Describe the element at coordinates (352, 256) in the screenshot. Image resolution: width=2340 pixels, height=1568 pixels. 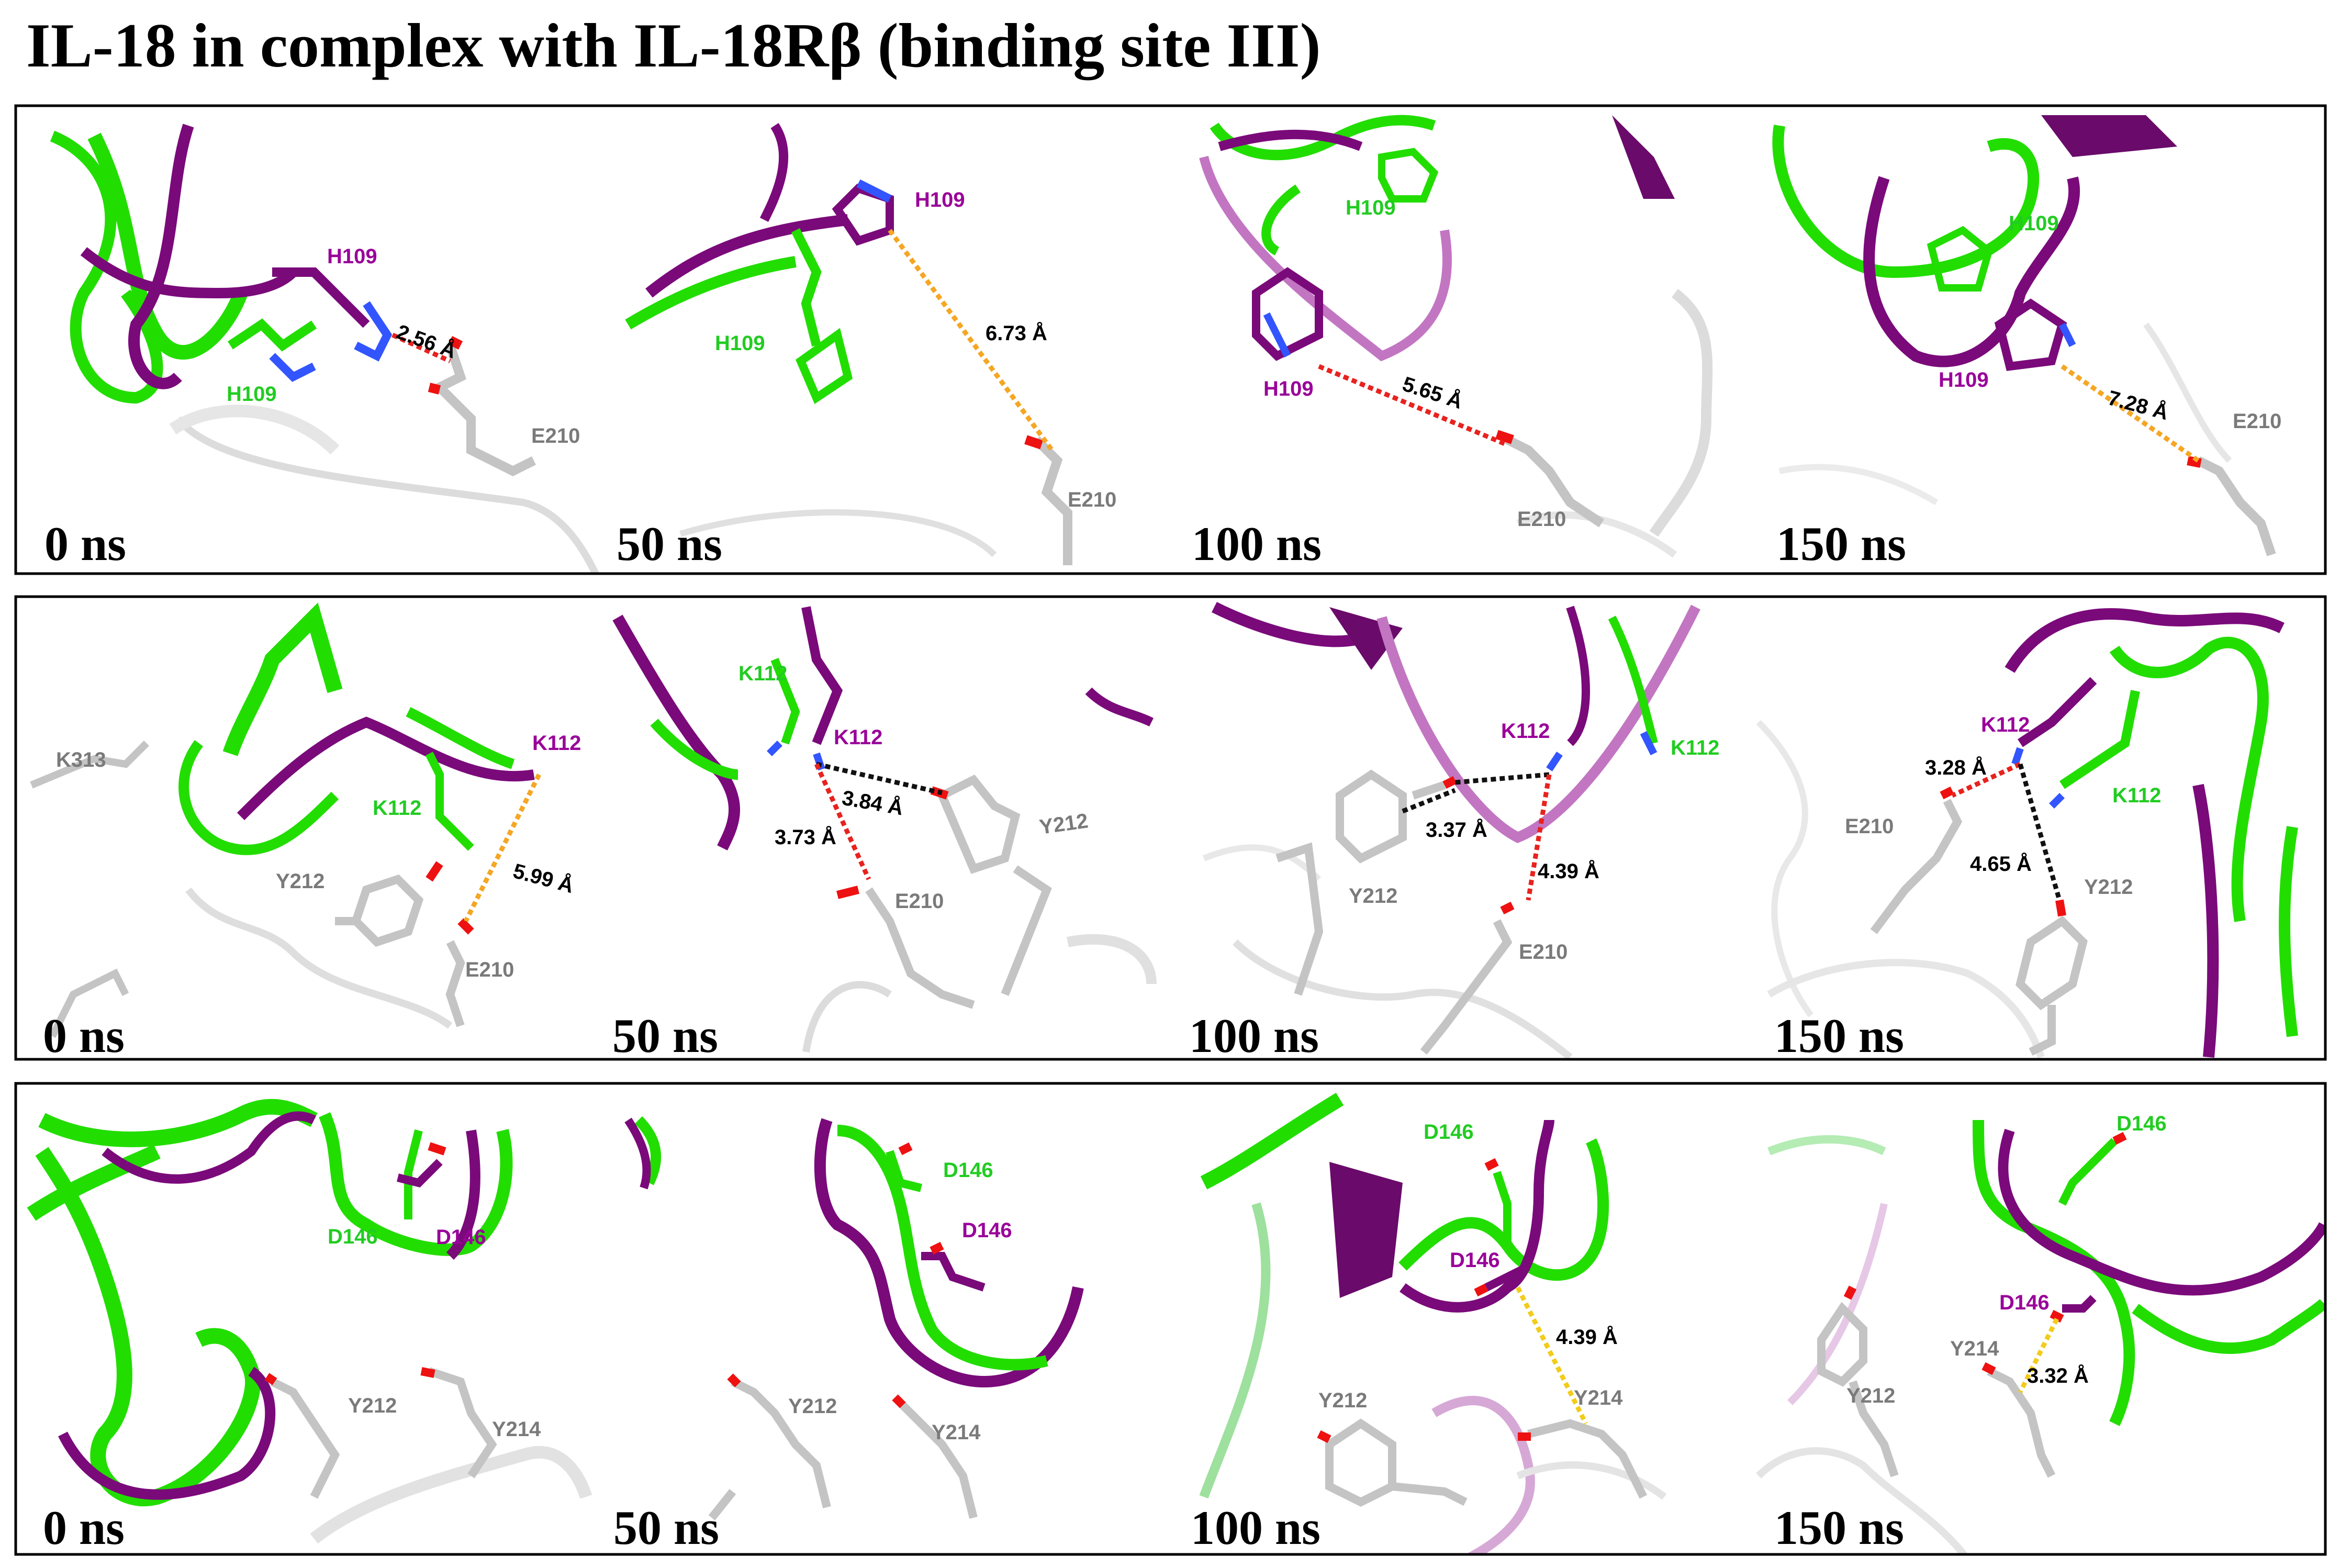
I see `row1-panel1-label-purple: H109` at that location.